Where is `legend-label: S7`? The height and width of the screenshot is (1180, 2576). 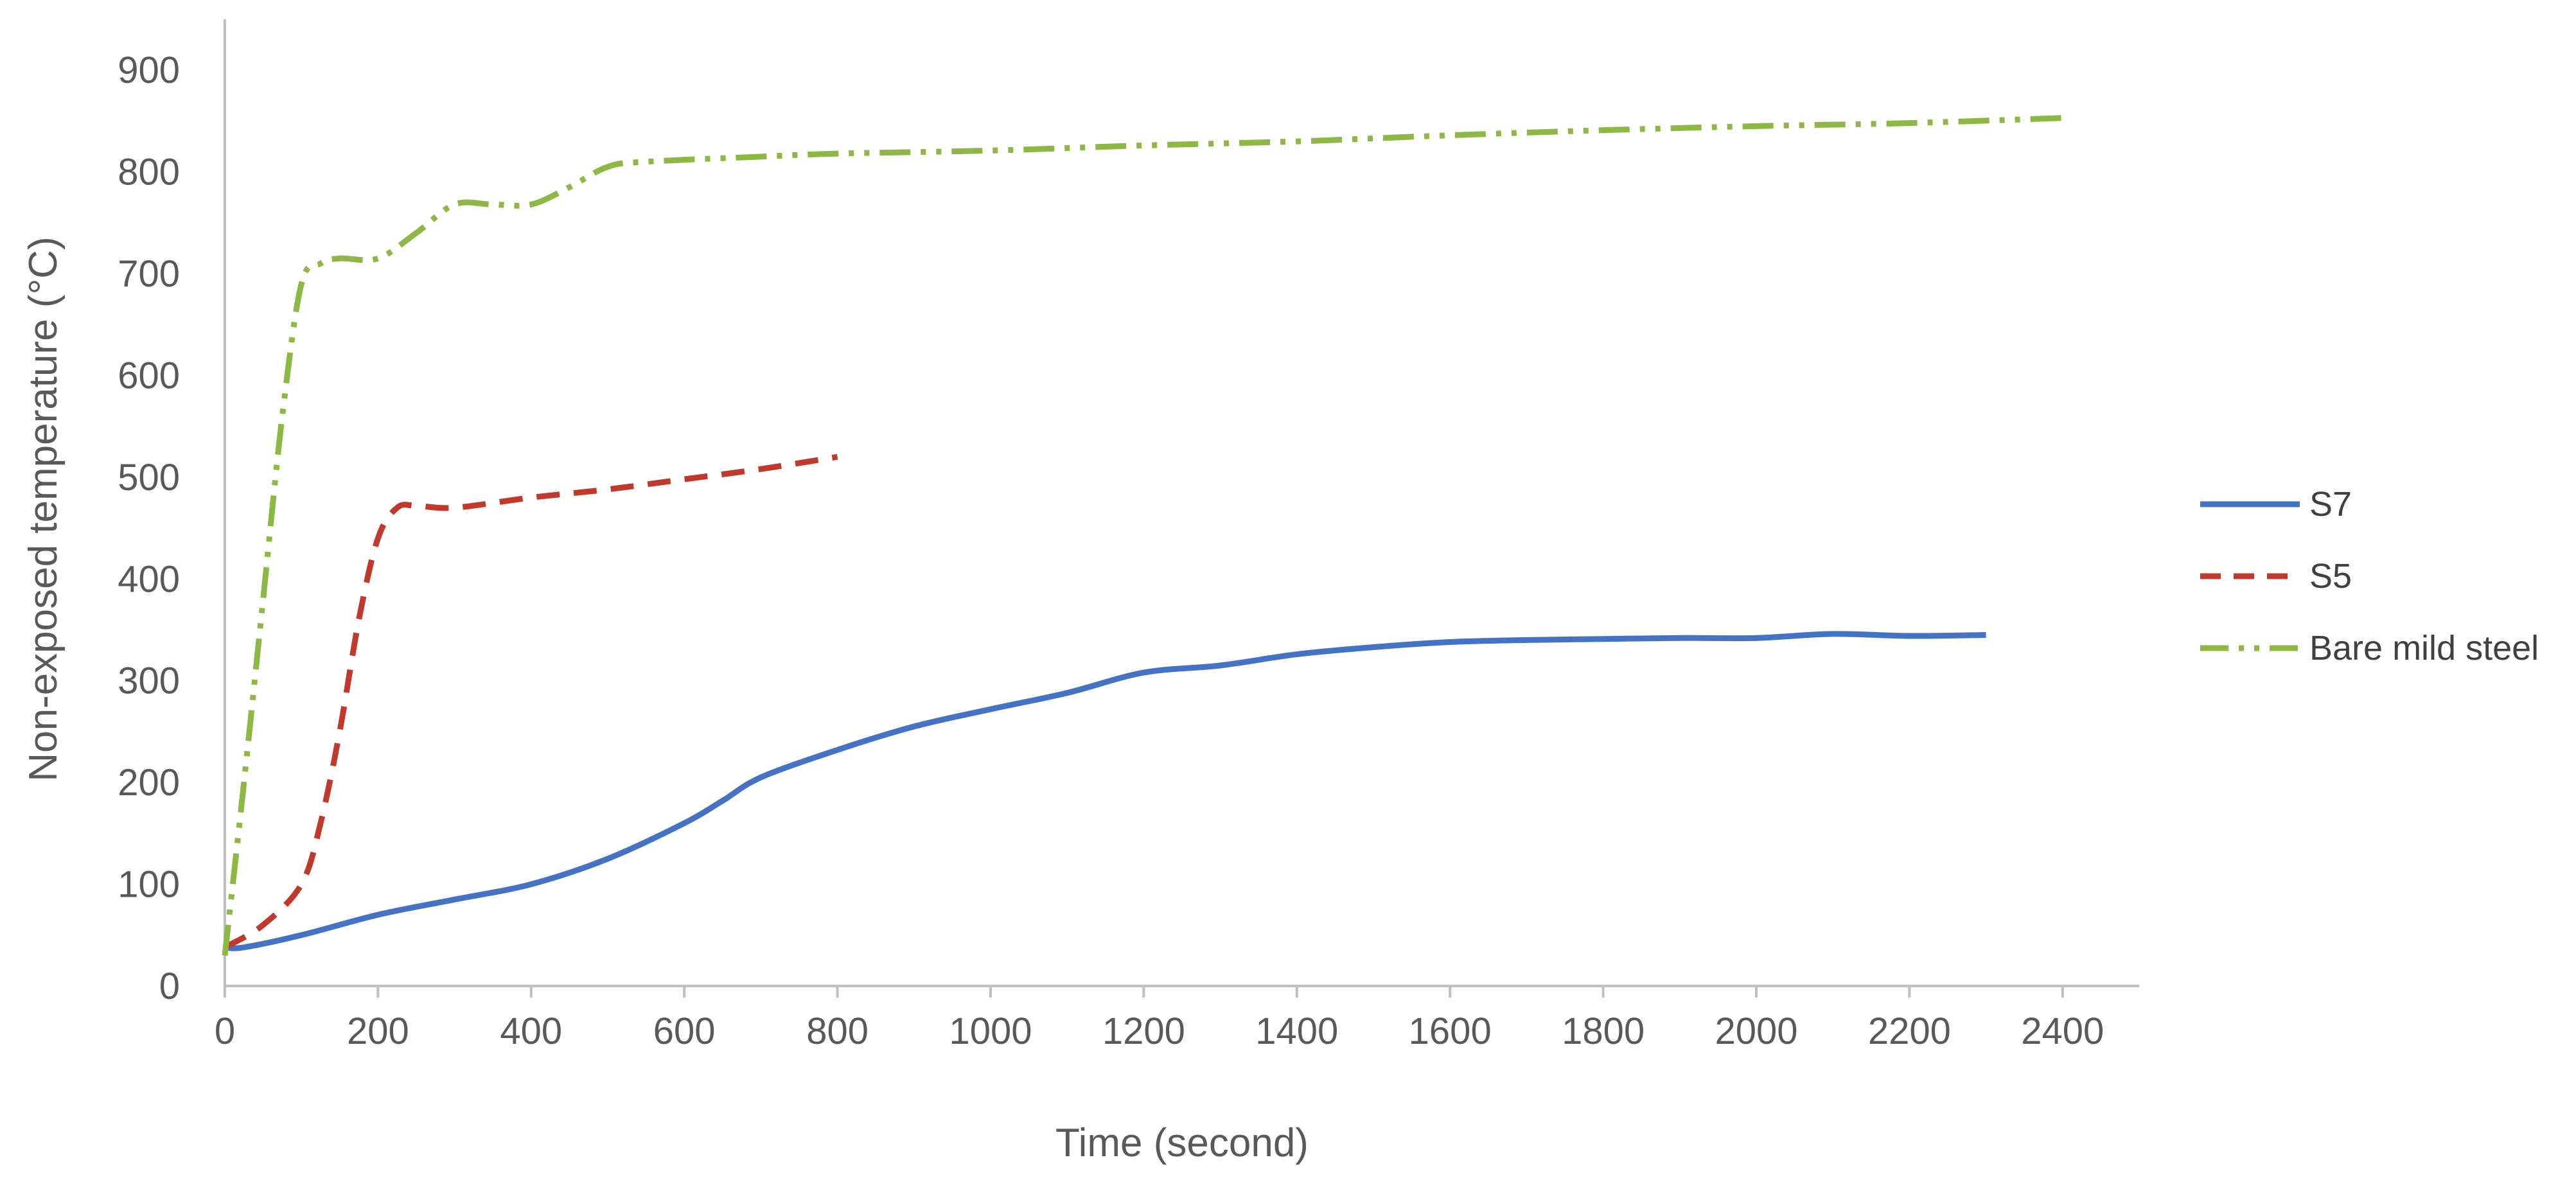 legend-label: S7 is located at coordinates (2330, 504).